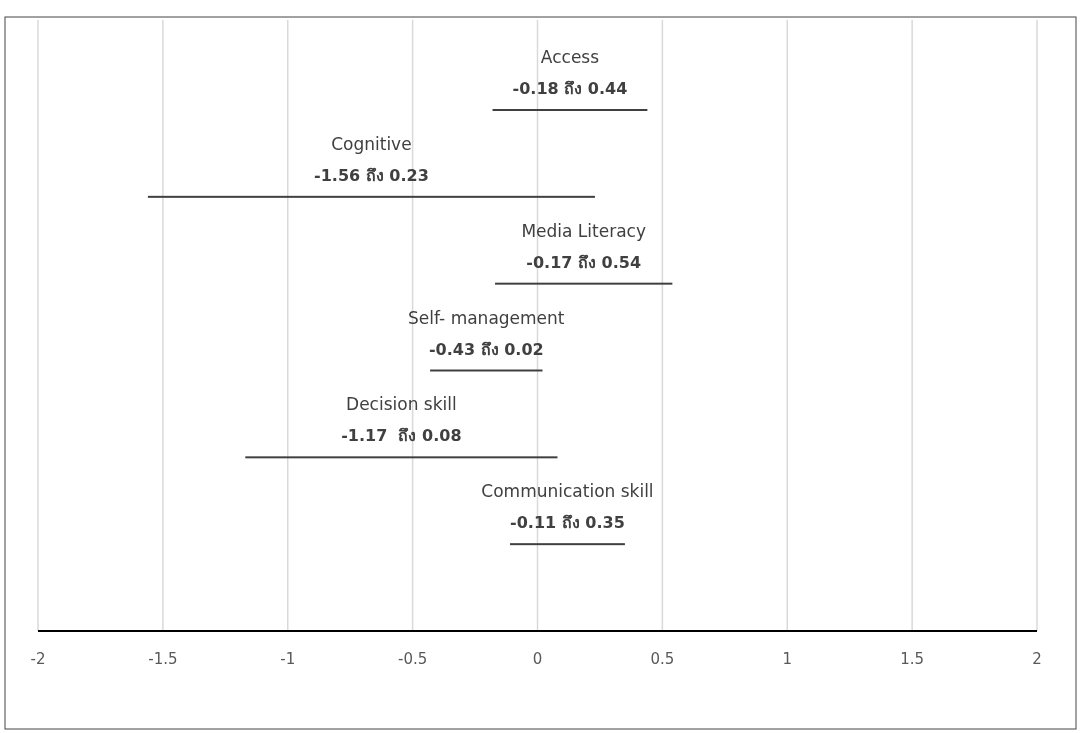 This screenshot has width=1081, height=733. Describe the element at coordinates (584, 230) in the screenshot. I see `y-tick-label: Media Literacy` at that location.